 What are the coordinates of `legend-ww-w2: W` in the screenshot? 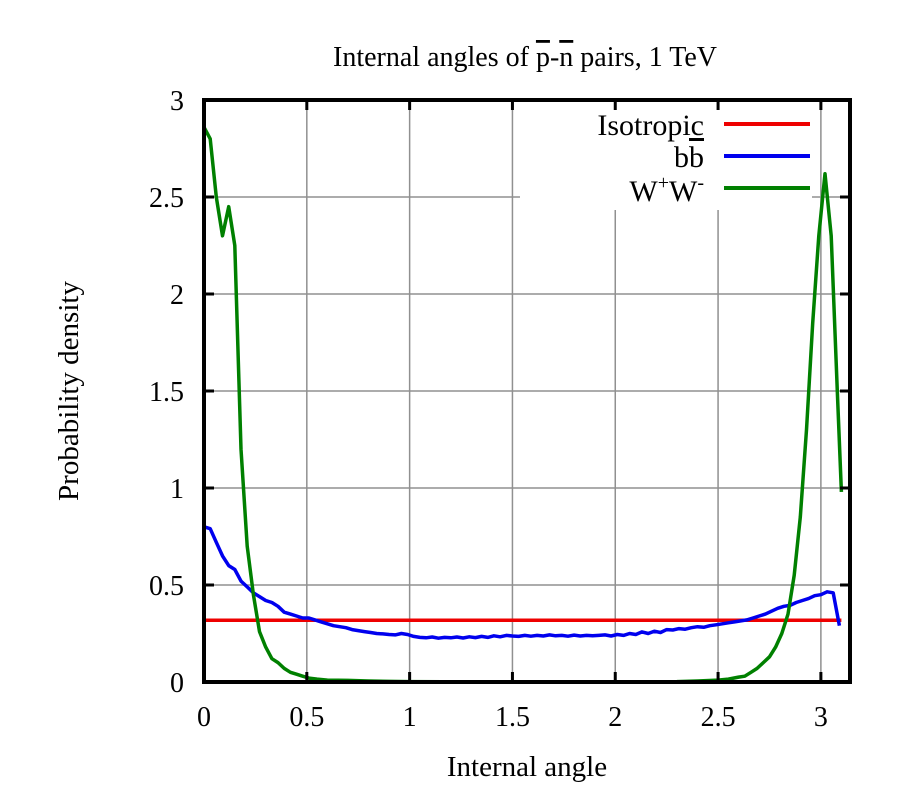 It's located at (683, 191).